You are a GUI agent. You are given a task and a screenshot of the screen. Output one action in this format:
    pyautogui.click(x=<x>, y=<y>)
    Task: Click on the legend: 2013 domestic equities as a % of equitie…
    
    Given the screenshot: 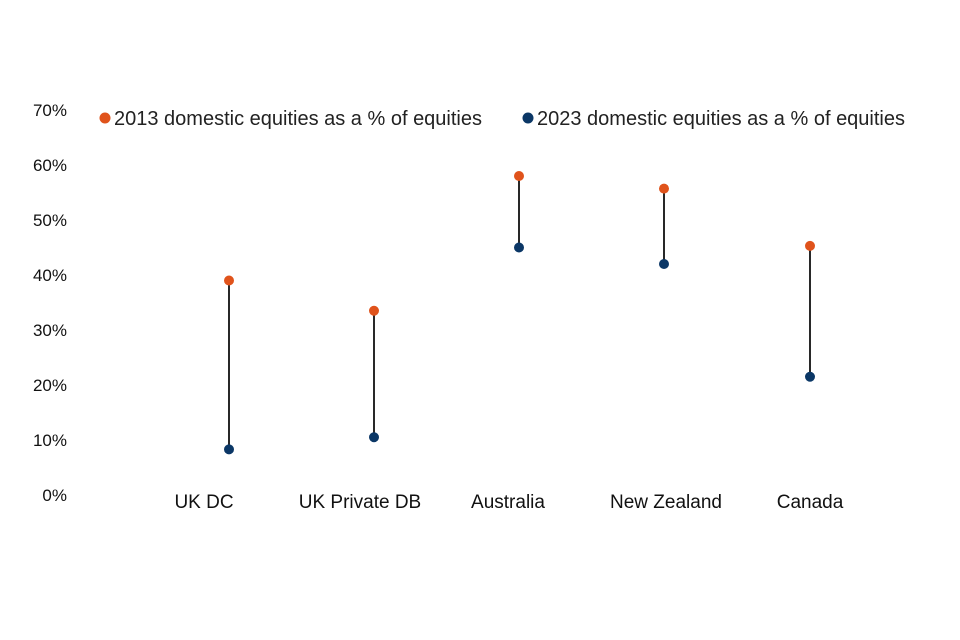 What is the action you would take?
    pyautogui.click(x=502, y=119)
    